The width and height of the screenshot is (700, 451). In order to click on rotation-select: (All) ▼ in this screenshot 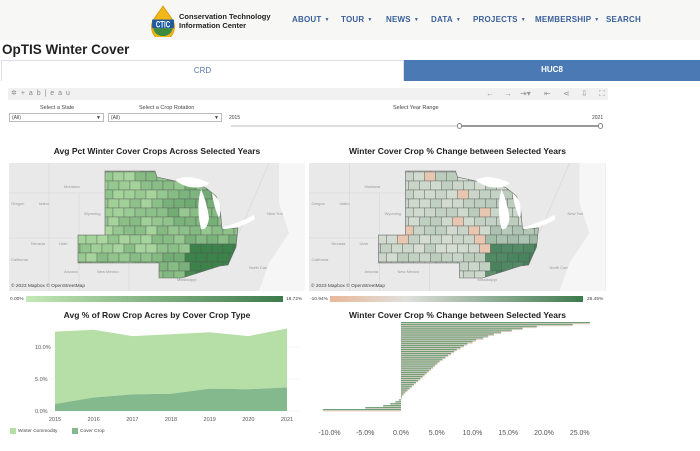, I will do `click(165, 117)`.